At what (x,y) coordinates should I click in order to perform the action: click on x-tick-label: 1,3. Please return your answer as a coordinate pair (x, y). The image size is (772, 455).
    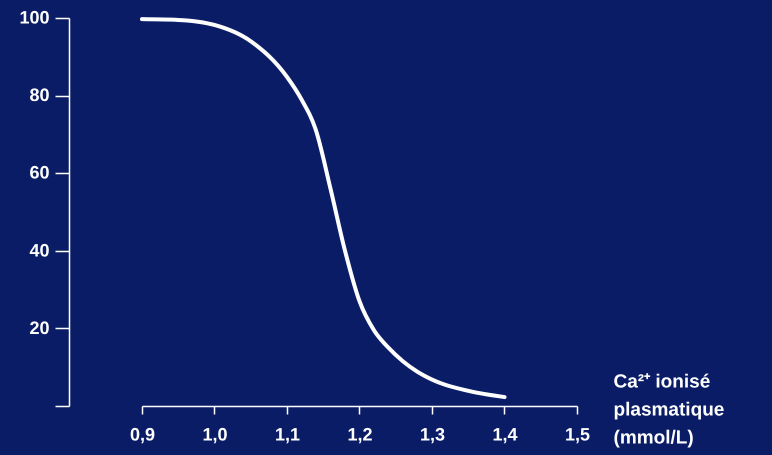
    Looking at the image, I should click on (433, 434).